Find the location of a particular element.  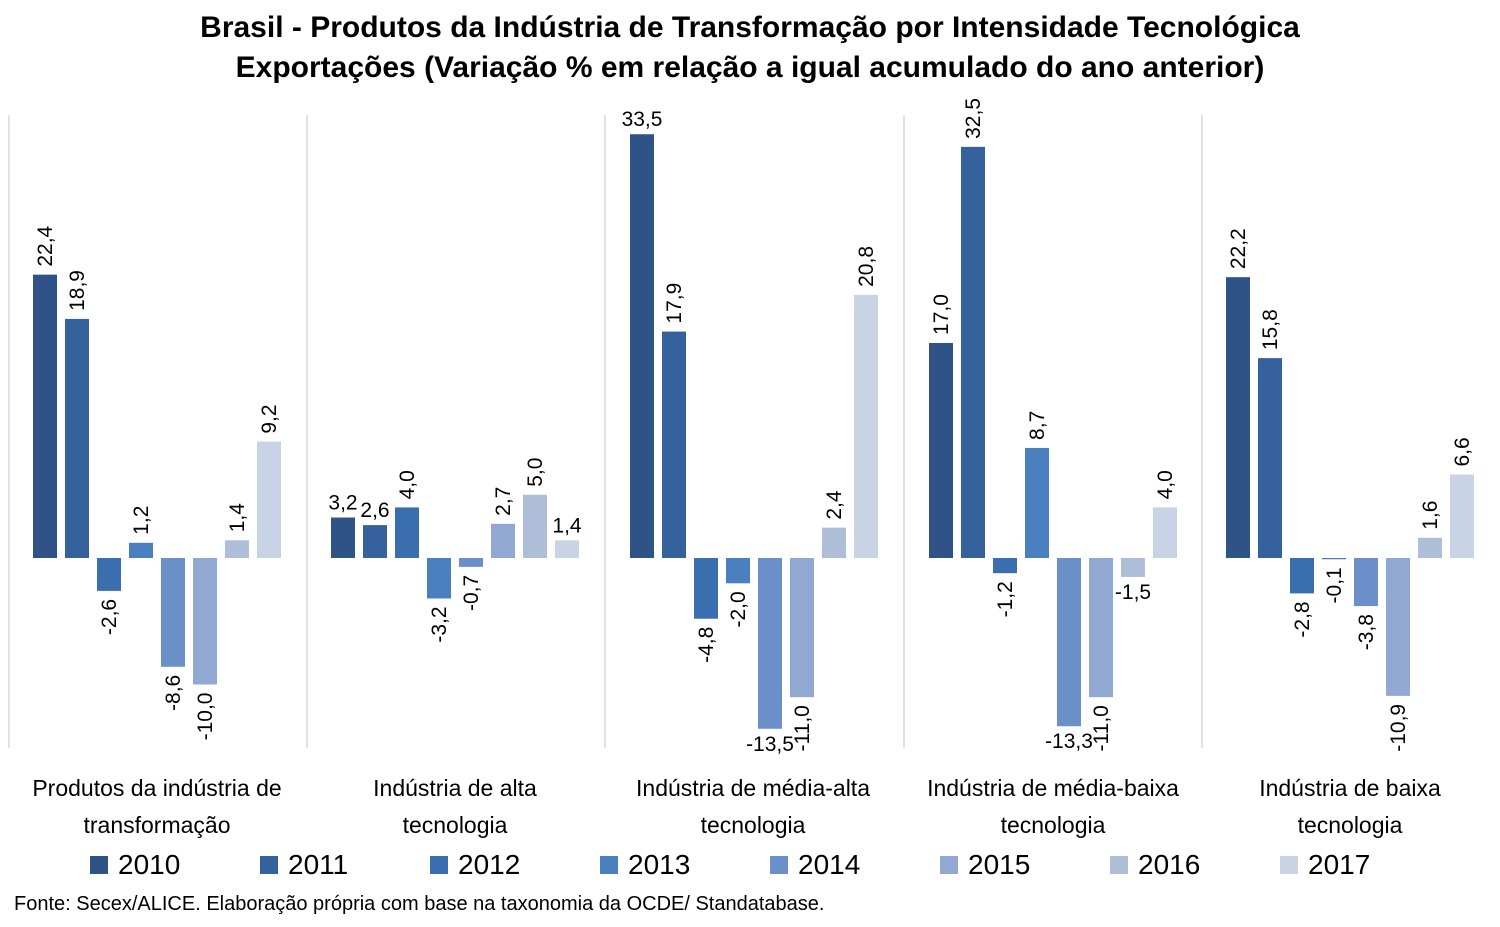

legend-label: 2016 is located at coordinates (1169, 864).